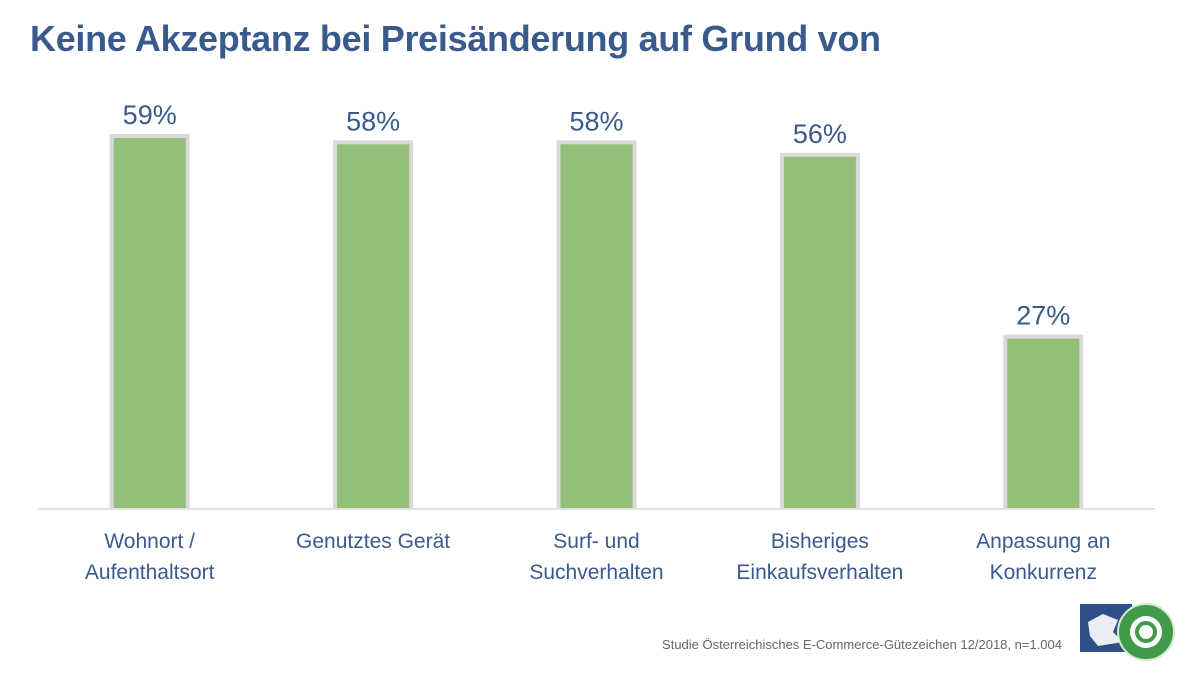  Describe the element at coordinates (150, 572) in the screenshot. I see `category-label: Aufenthaltsort` at that location.